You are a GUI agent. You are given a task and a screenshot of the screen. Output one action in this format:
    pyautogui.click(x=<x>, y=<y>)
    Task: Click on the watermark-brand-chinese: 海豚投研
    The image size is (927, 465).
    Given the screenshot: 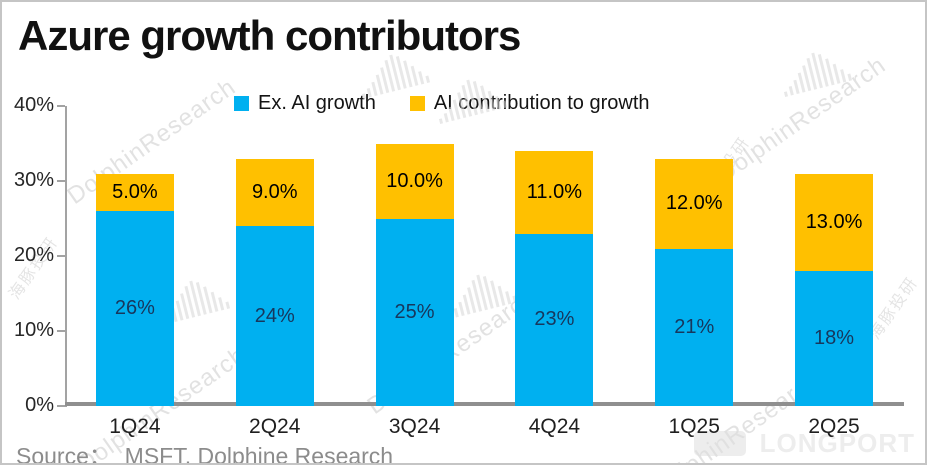 What is the action you would take?
    pyautogui.click(x=34, y=268)
    